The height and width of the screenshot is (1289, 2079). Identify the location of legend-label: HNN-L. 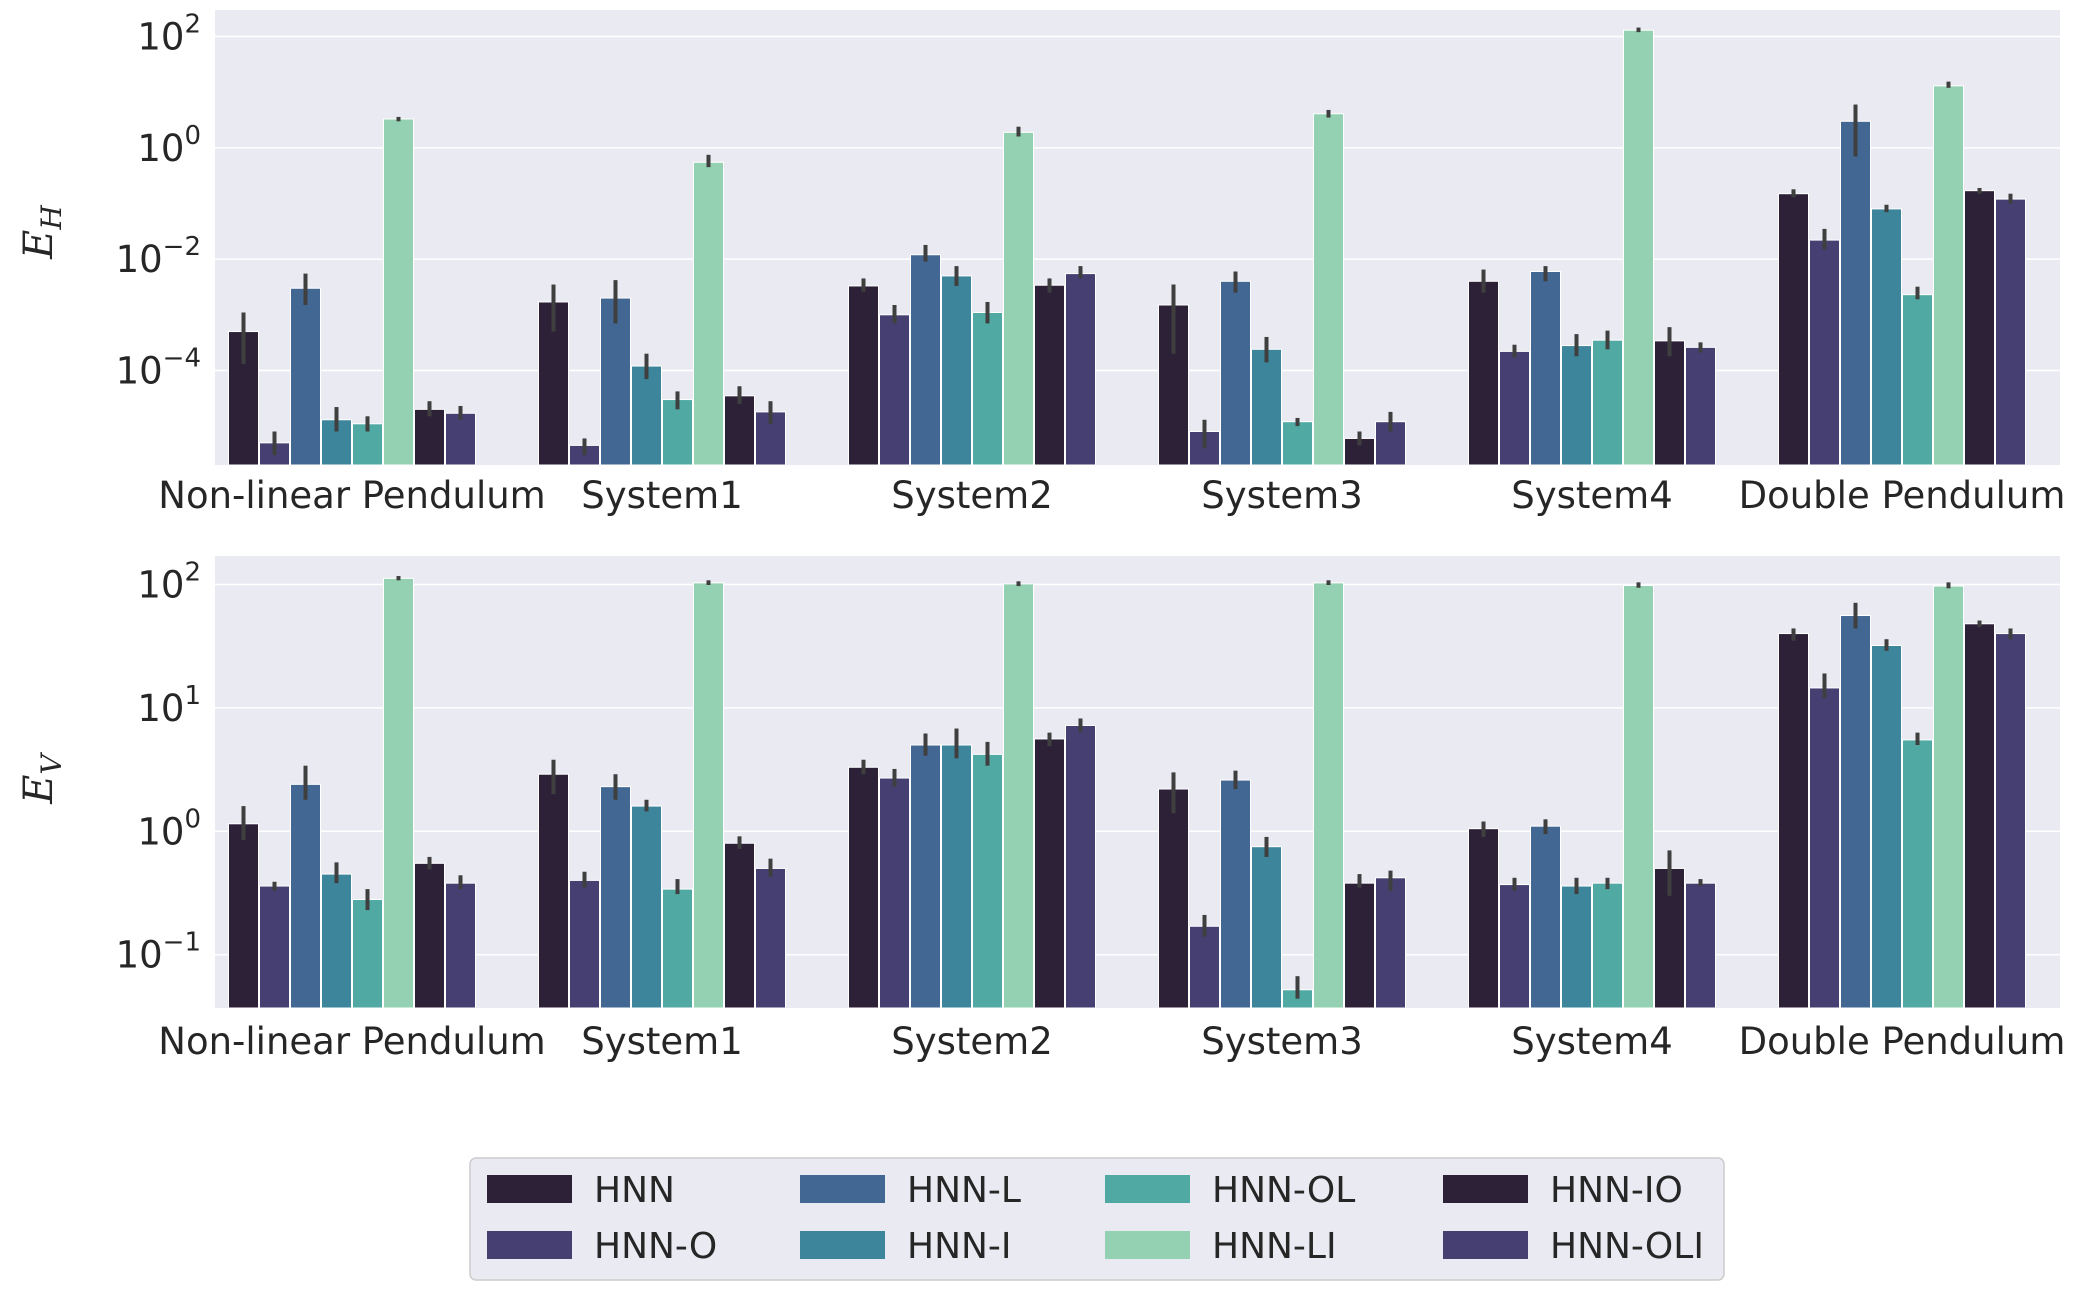
(964, 1190).